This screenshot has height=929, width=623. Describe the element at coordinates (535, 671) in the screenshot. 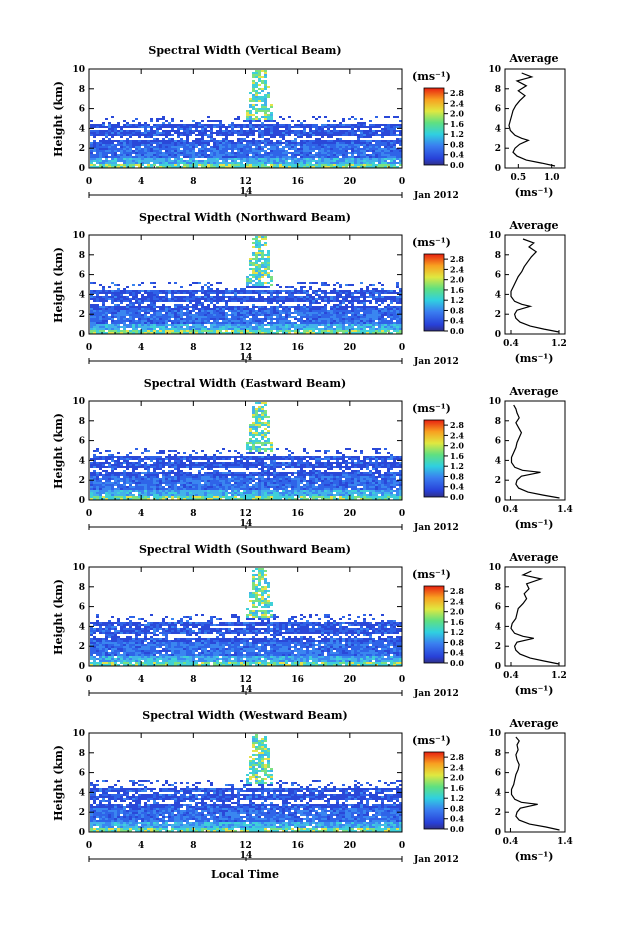

I see `average-x-ticks: 0.4 1.2` at that location.